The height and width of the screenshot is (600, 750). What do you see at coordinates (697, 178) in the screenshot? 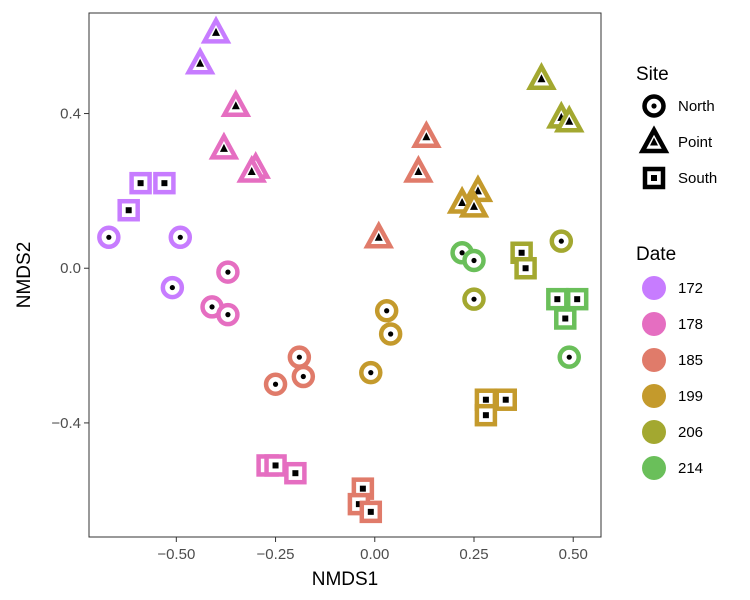
I see `legend-site-label: South` at bounding box center [697, 178].